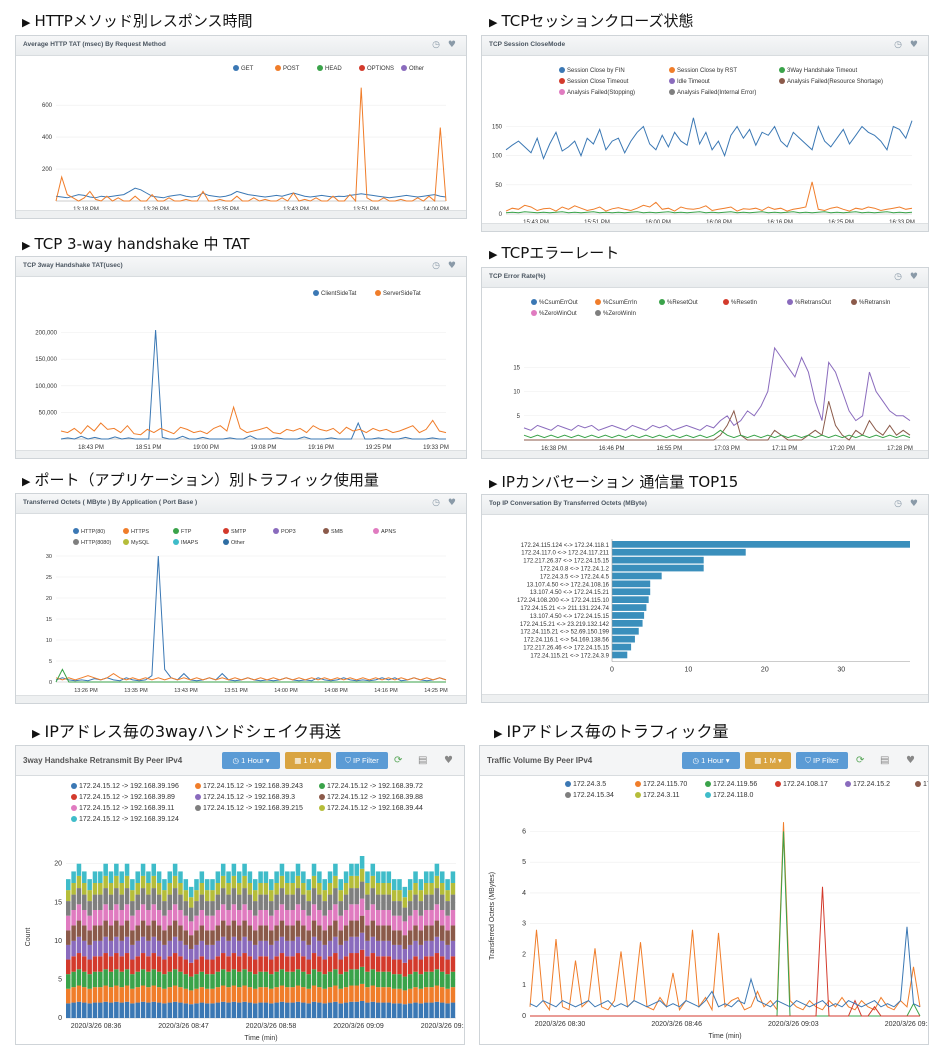  I want to click on bar-label: 172.24.115.124 <-> 172.24.118.1, so click(565, 546).